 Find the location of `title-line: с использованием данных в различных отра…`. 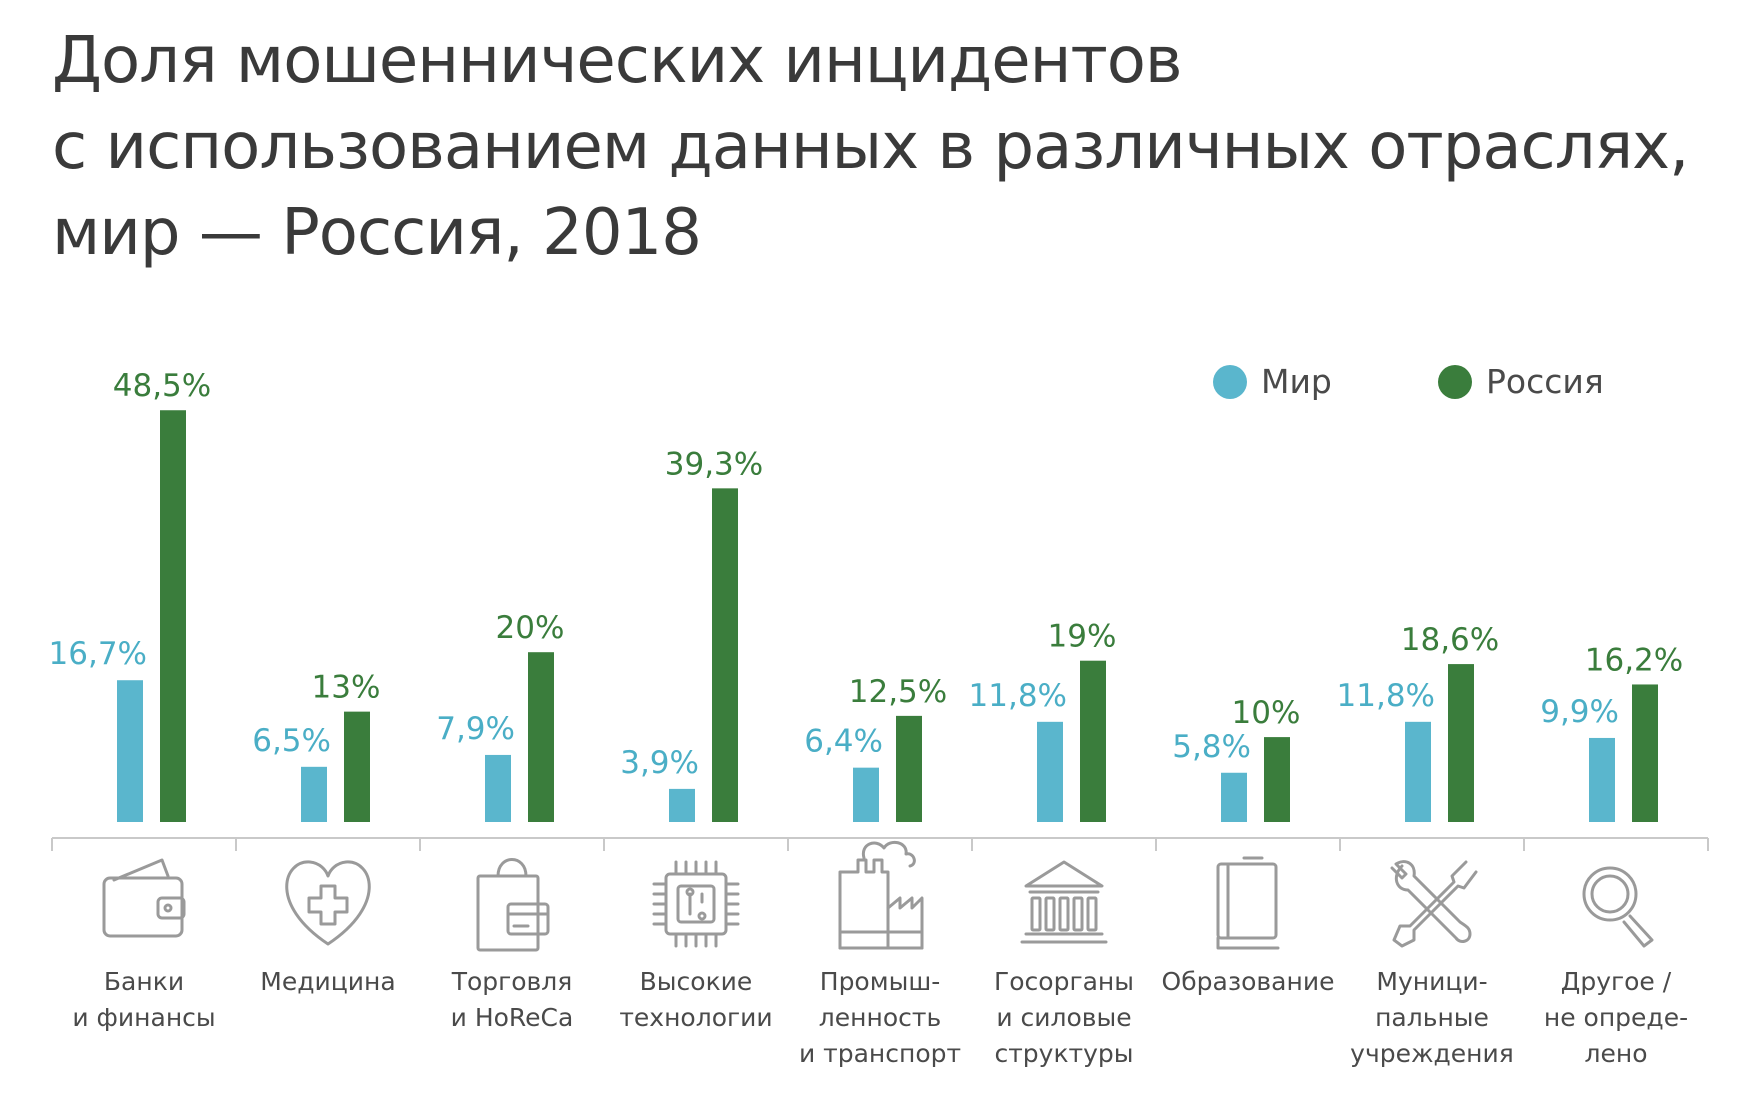

title-line: с использованием данных в различных отра… is located at coordinates (870, 147).